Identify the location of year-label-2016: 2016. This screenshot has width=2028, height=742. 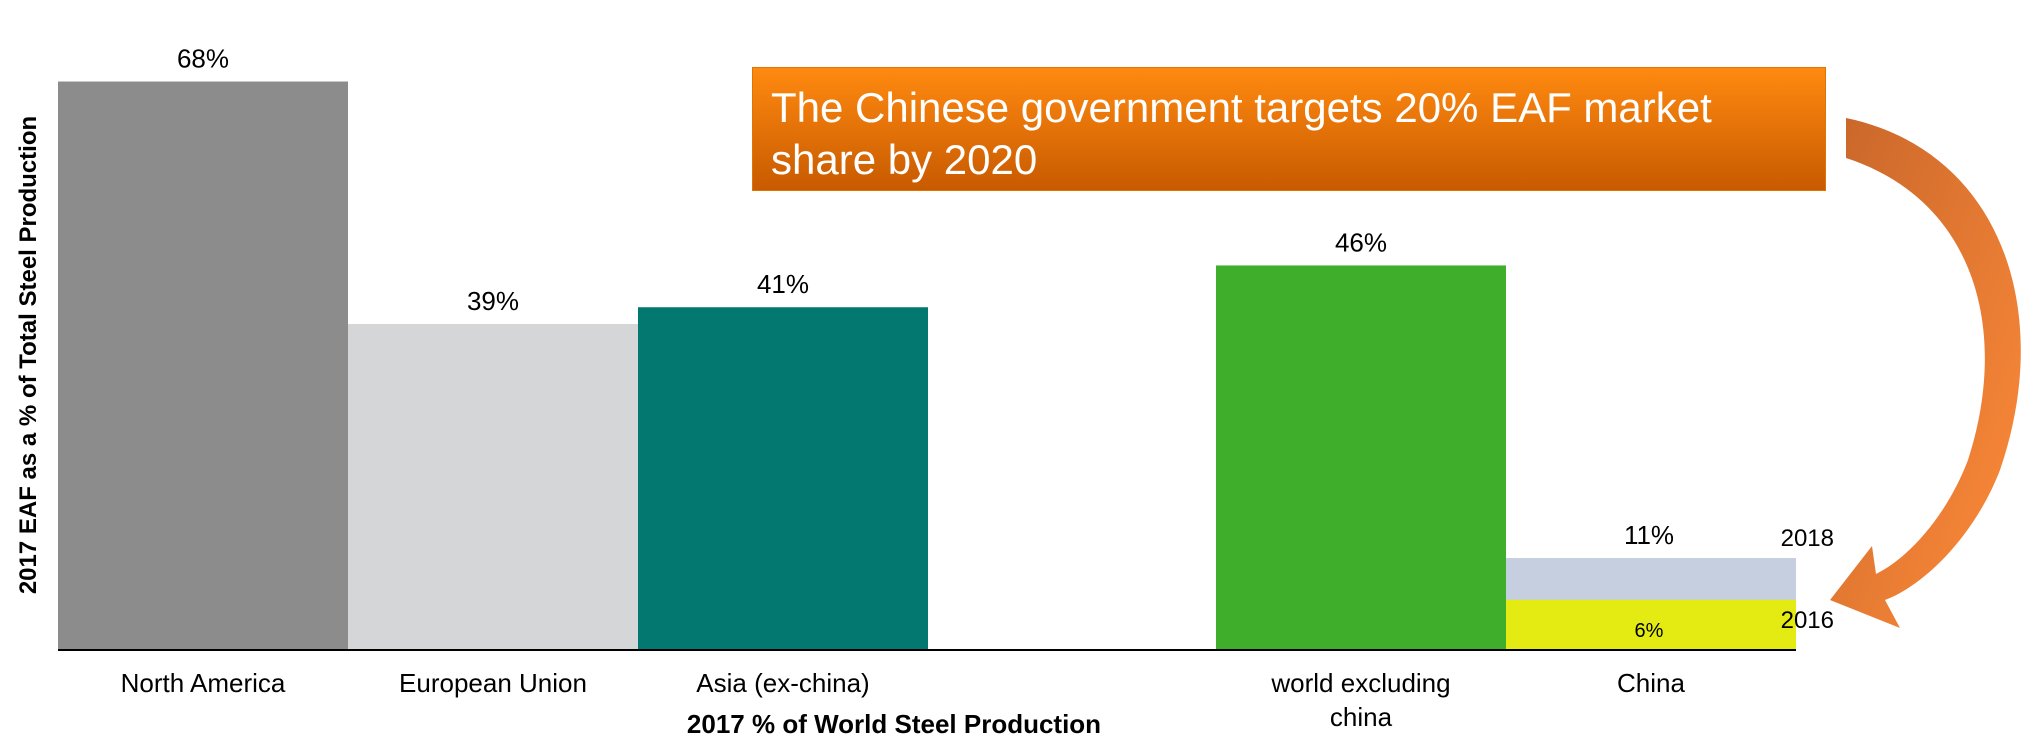
(1807, 620).